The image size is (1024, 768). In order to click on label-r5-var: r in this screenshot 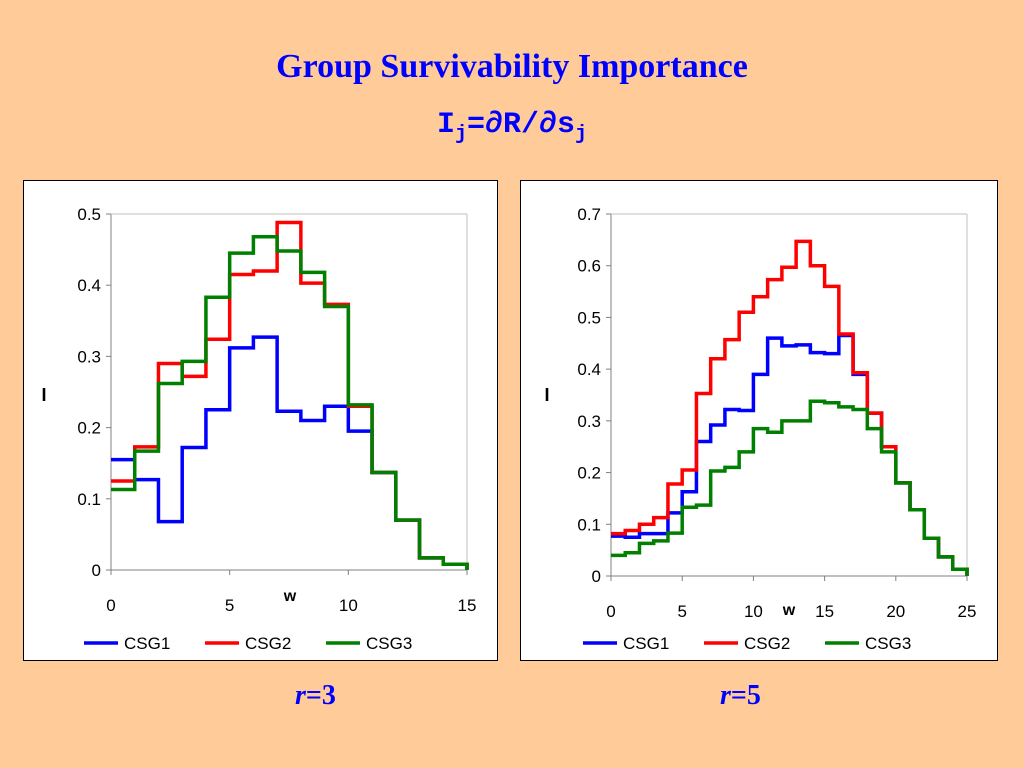, I will do `click(725, 695)`.